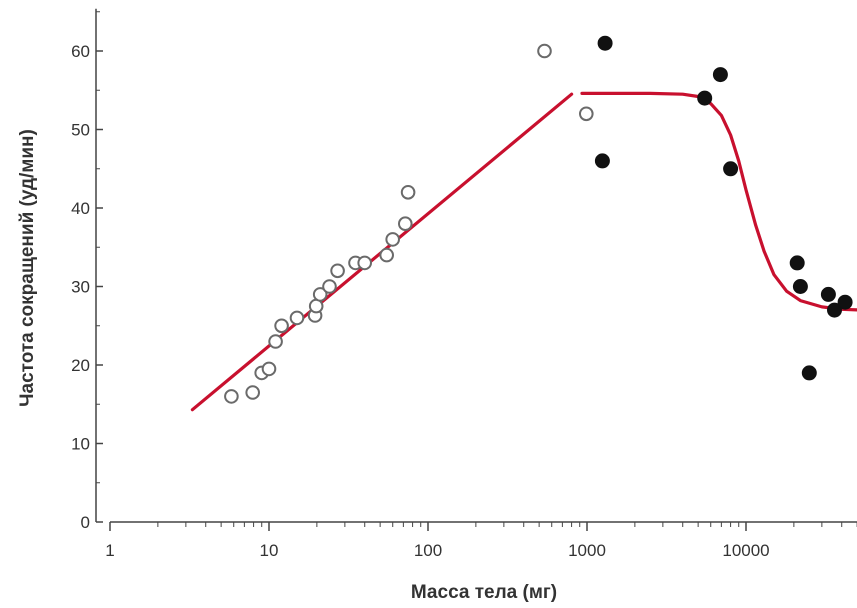 This screenshot has height=608, width=857. I want to click on y-tick-label: 60, so click(80, 51).